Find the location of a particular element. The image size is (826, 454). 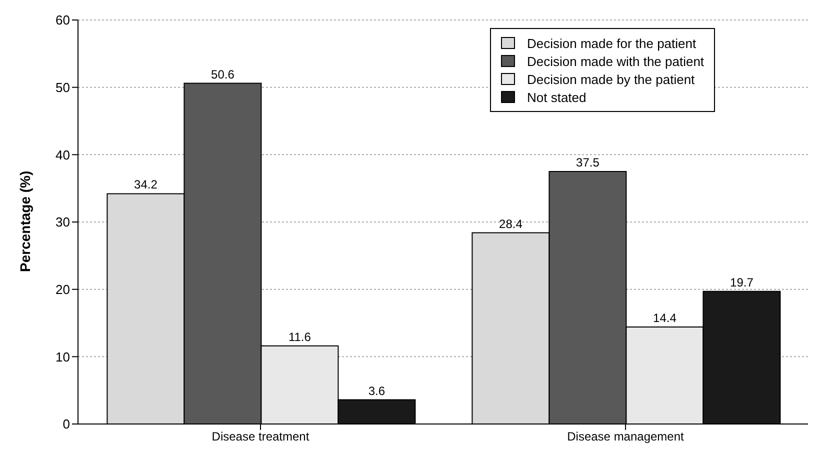

data-label: 19.7 is located at coordinates (742, 282).